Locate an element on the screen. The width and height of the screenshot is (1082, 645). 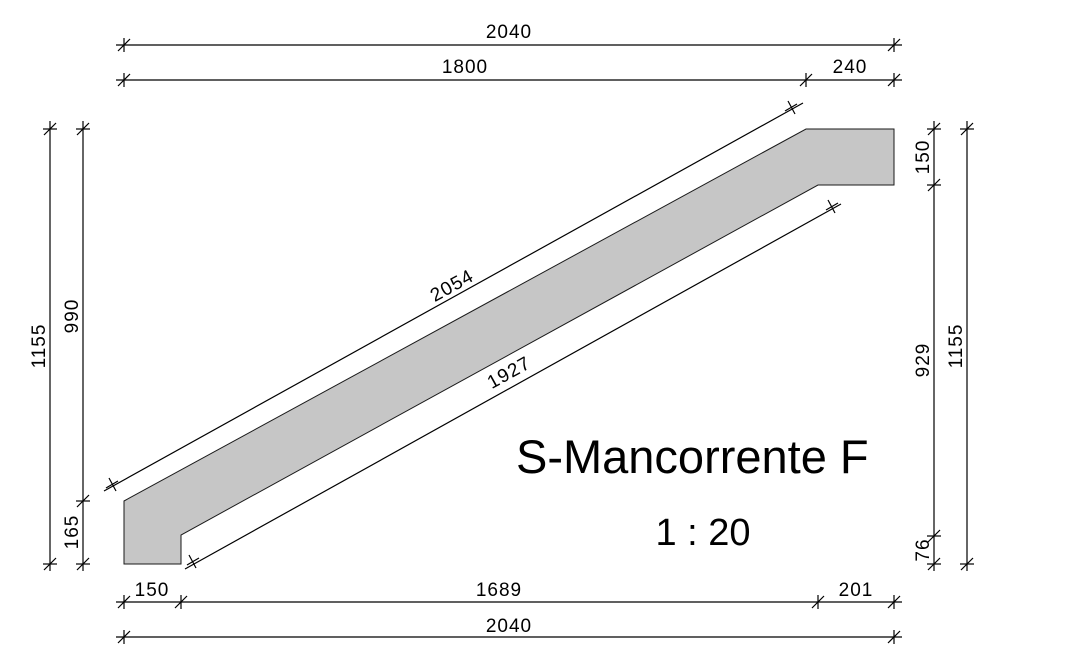
dim-left-inner-bottom-label: 165 is located at coordinates (72, 532).